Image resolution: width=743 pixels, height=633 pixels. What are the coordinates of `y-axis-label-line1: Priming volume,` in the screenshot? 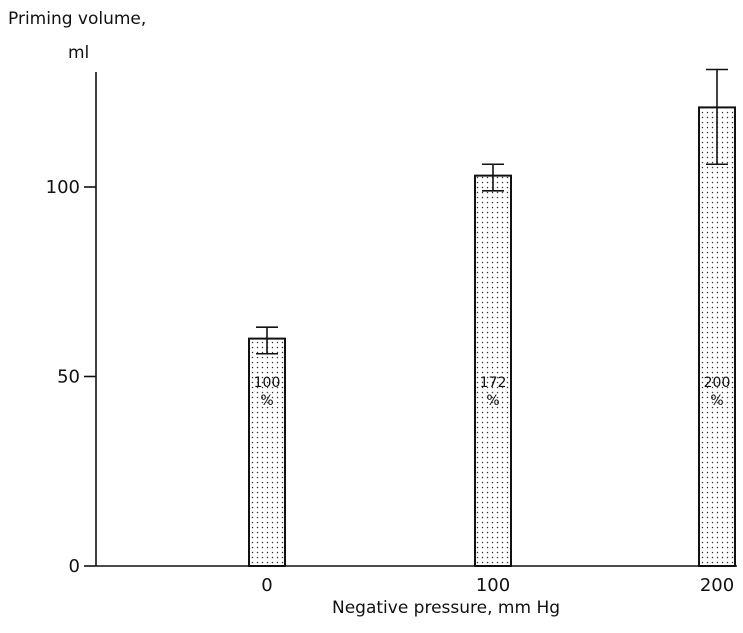 It's located at (77, 19).